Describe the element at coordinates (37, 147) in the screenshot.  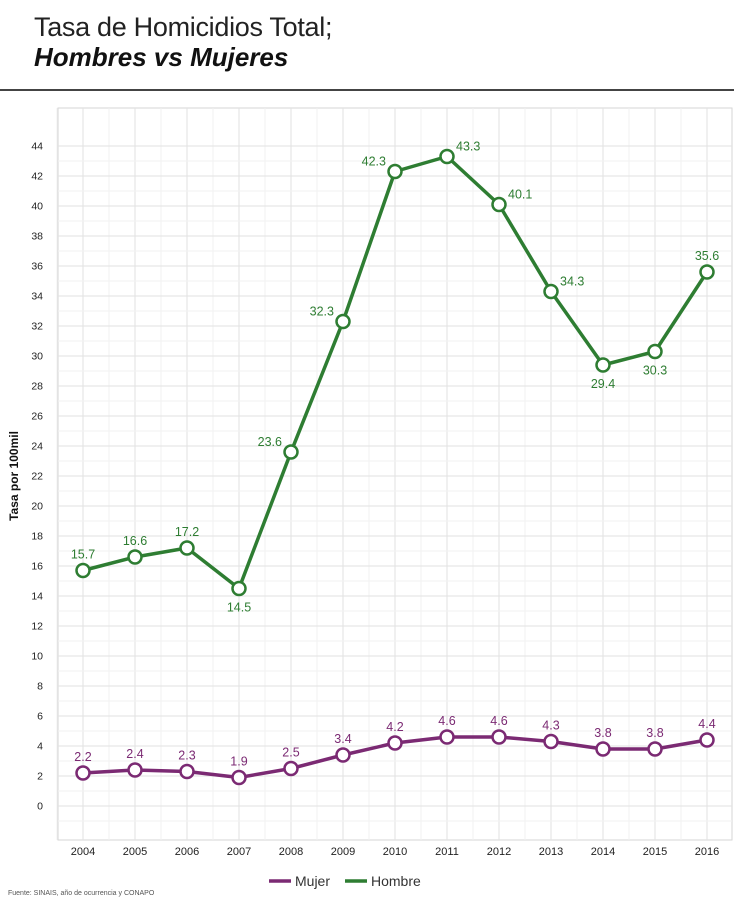
I see `y-tick-label: 44` at that location.